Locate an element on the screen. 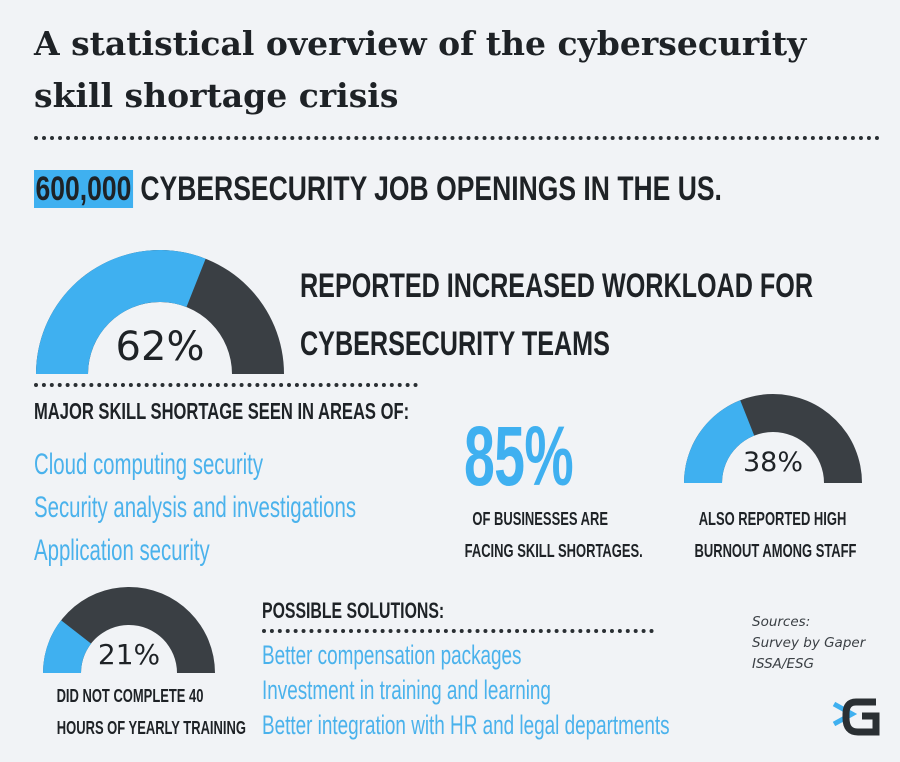 This screenshot has width=900, height=762. shortage-heading: MAJOR SKILL SHORTAGE SEEN IN AREAS OF: is located at coordinates (222, 411).